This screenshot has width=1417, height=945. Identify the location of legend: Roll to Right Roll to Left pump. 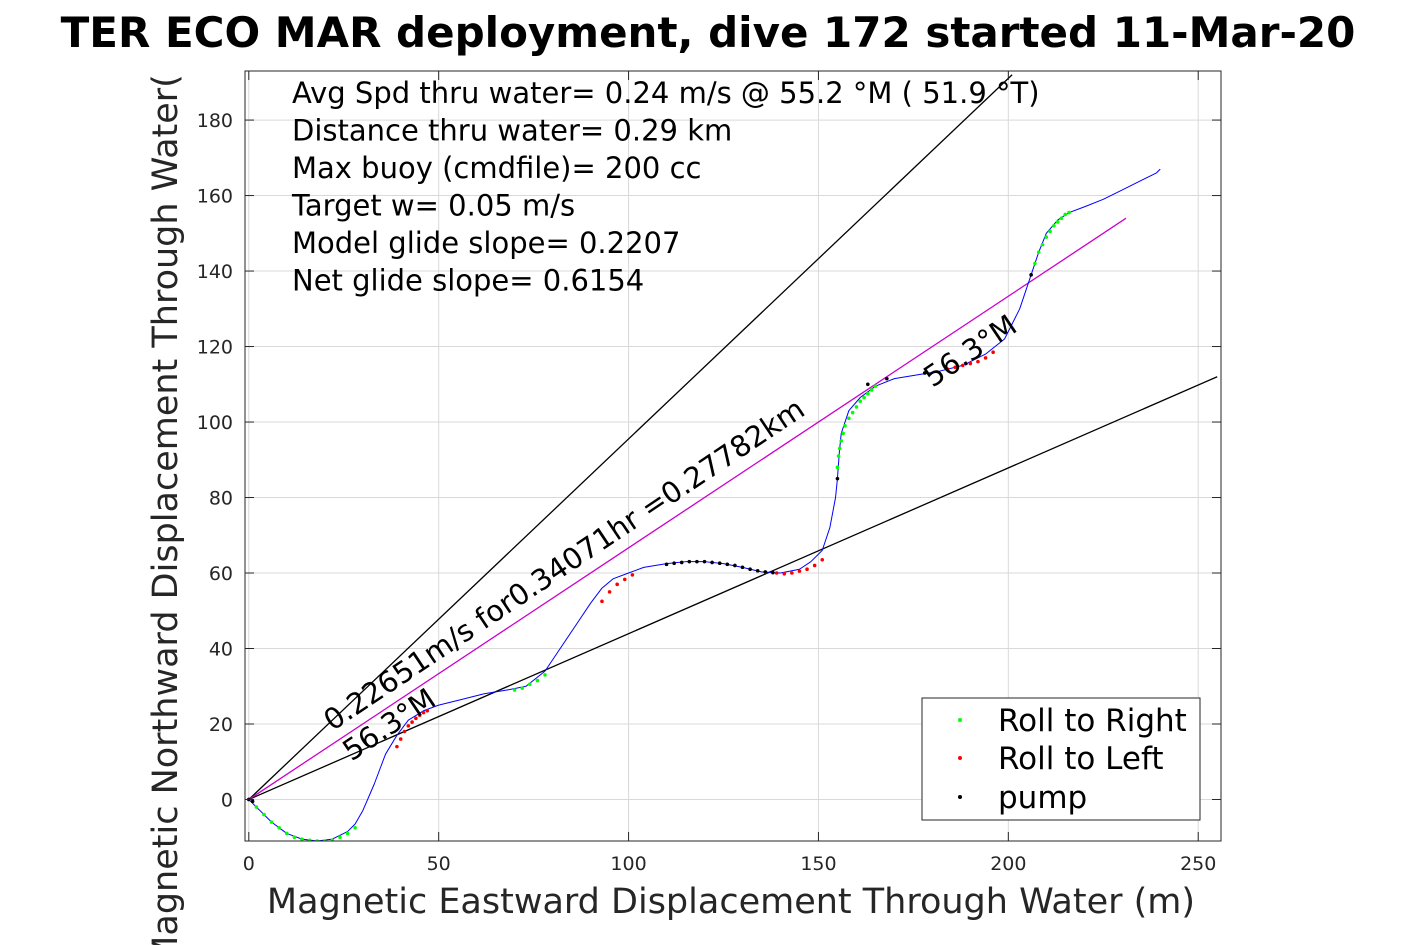
(1061, 759).